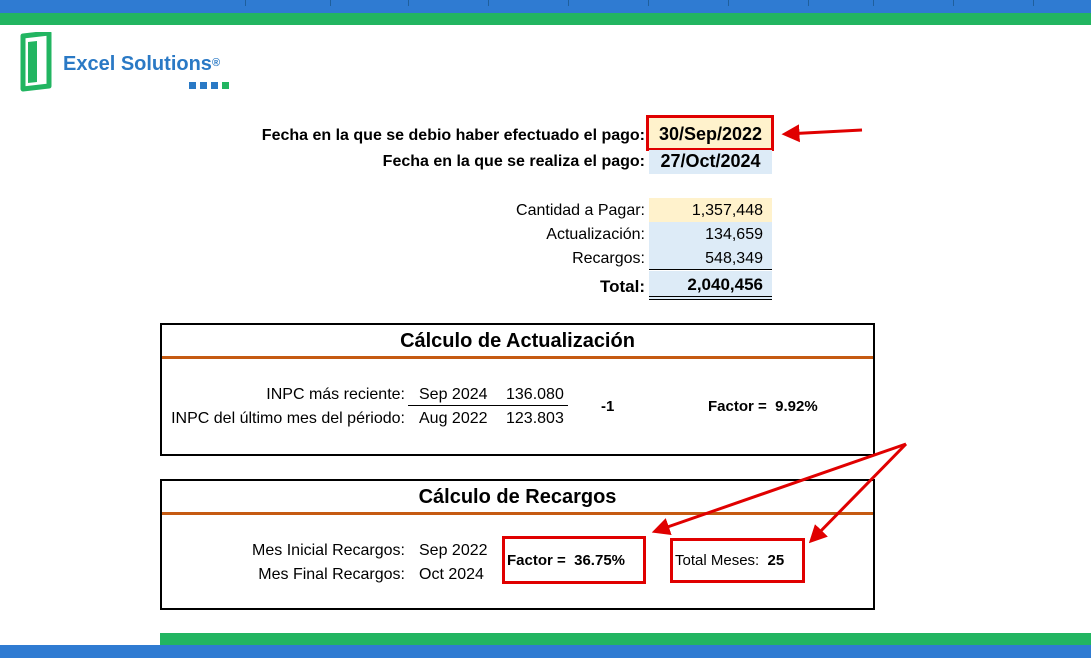 The image size is (1091, 662). What do you see at coordinates (566, 560) in the screenshot?
I see `recargos-factor: Factor = 36.75%` at bounding box center [566, 560].